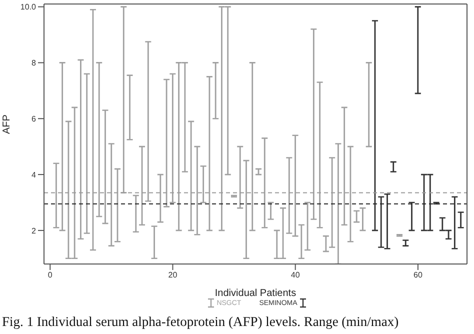  Describe the element at coordinates (50, 275) in the screenshot. I see `x-tick-label: 0` at that location.